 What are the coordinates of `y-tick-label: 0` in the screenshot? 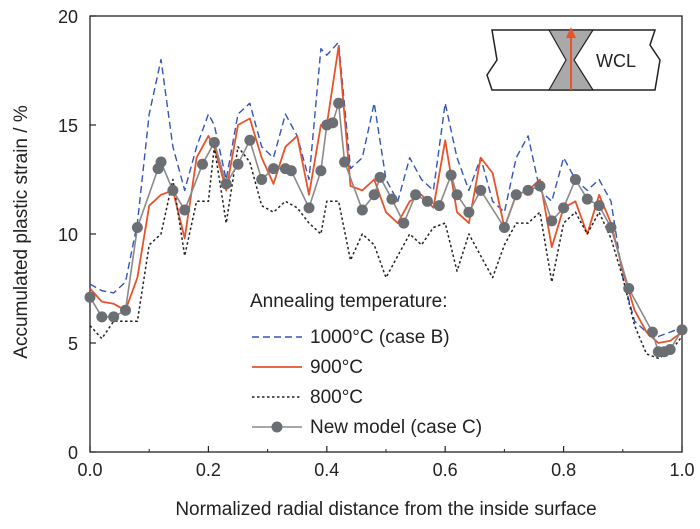 It's located at (73, 453).